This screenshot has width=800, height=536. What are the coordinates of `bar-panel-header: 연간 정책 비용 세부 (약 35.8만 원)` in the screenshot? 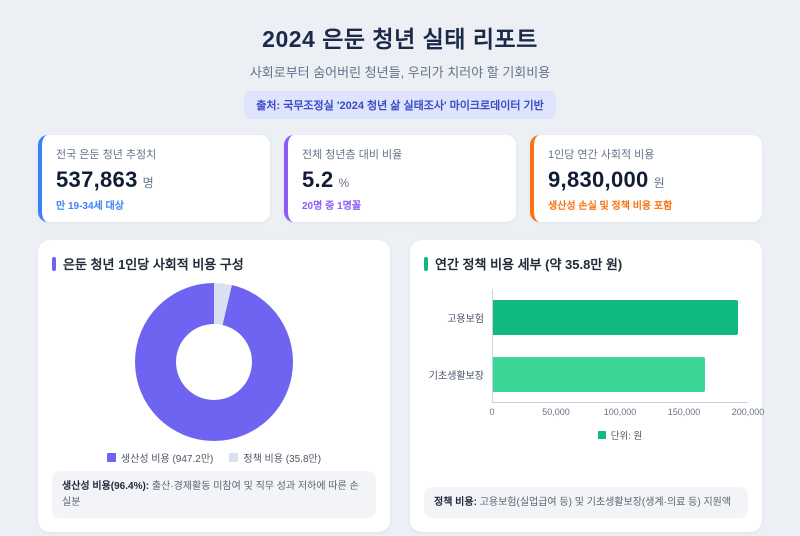 It's located at (586, 263).